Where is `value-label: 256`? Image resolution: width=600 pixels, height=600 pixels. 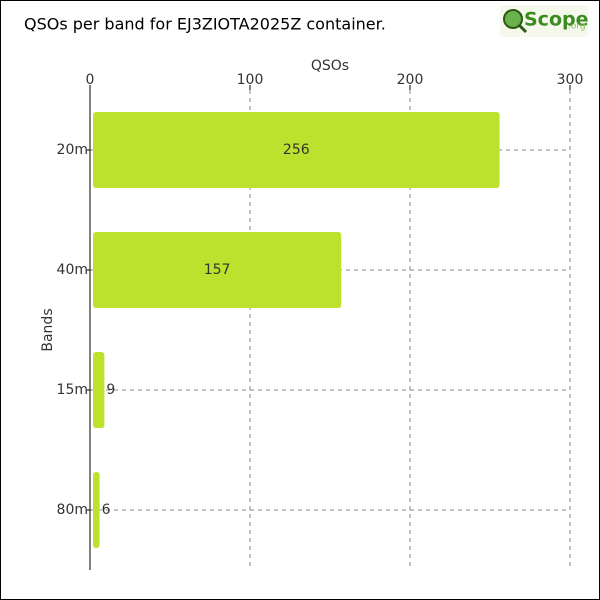
value-label: 256 is located at coordinates (296, 150).